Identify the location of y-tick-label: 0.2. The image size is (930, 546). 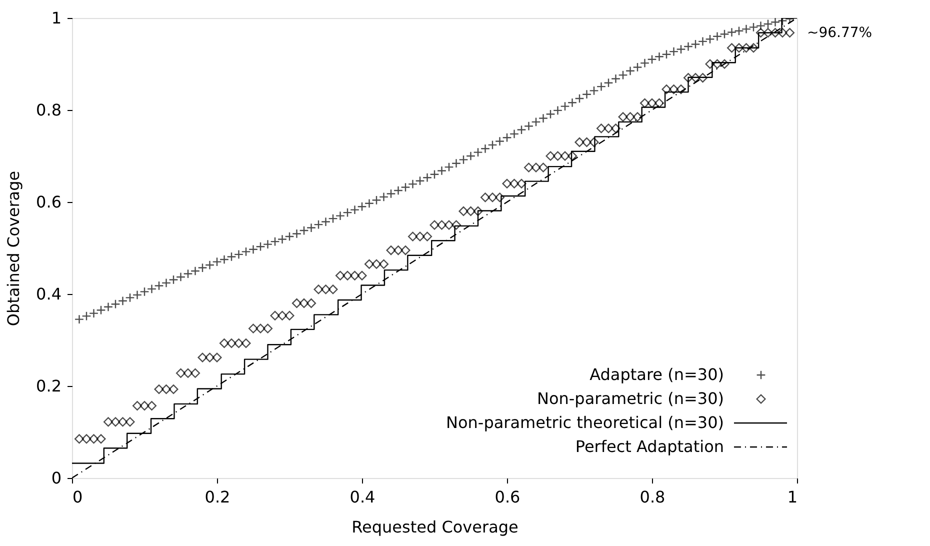
(49, 386).